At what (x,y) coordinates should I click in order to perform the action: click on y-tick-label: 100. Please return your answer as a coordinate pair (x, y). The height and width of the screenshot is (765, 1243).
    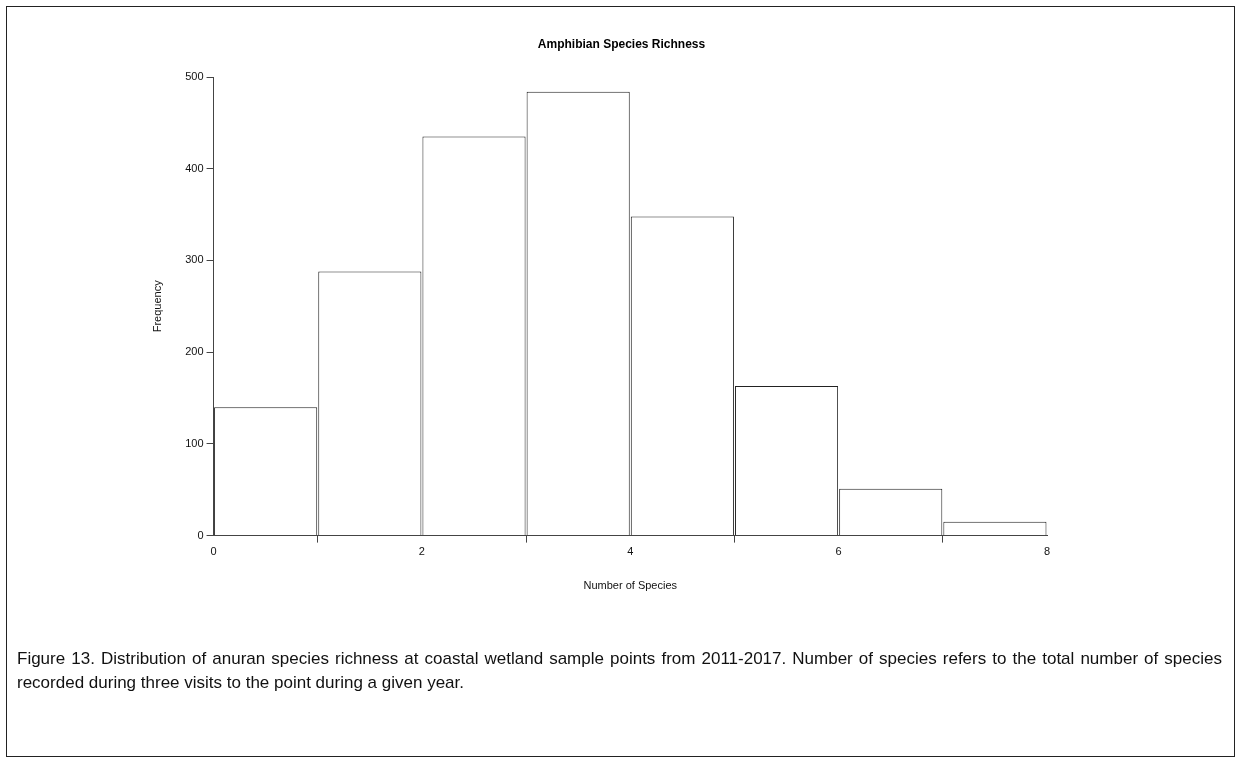
    Looking at the image, I should click on (194, 442).